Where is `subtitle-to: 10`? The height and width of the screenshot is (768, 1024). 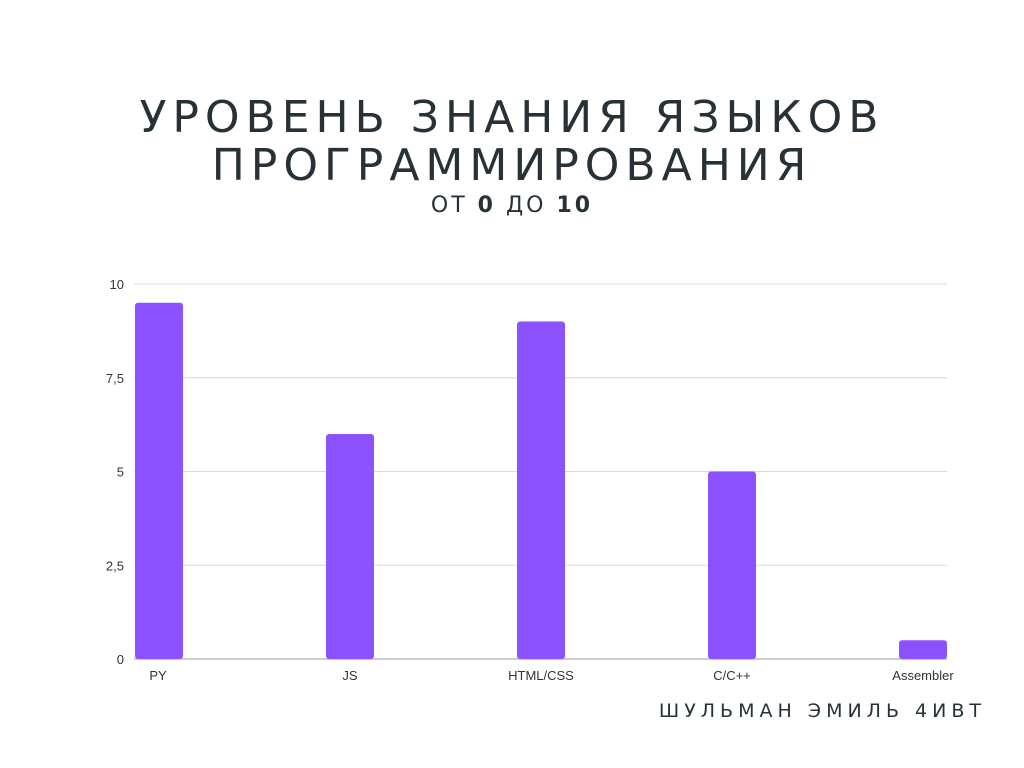 subtitle-to: 10 is located at coordinates (575, 205).